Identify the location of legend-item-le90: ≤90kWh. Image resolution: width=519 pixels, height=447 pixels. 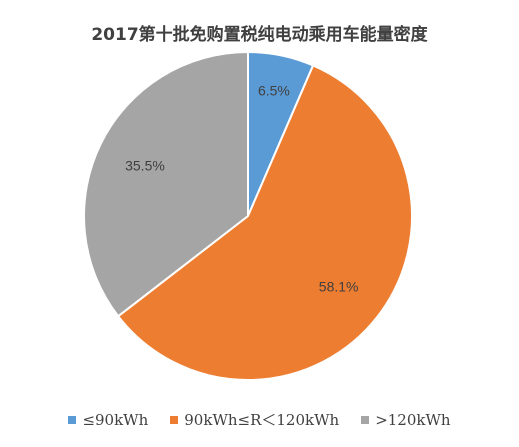
(108, 419).